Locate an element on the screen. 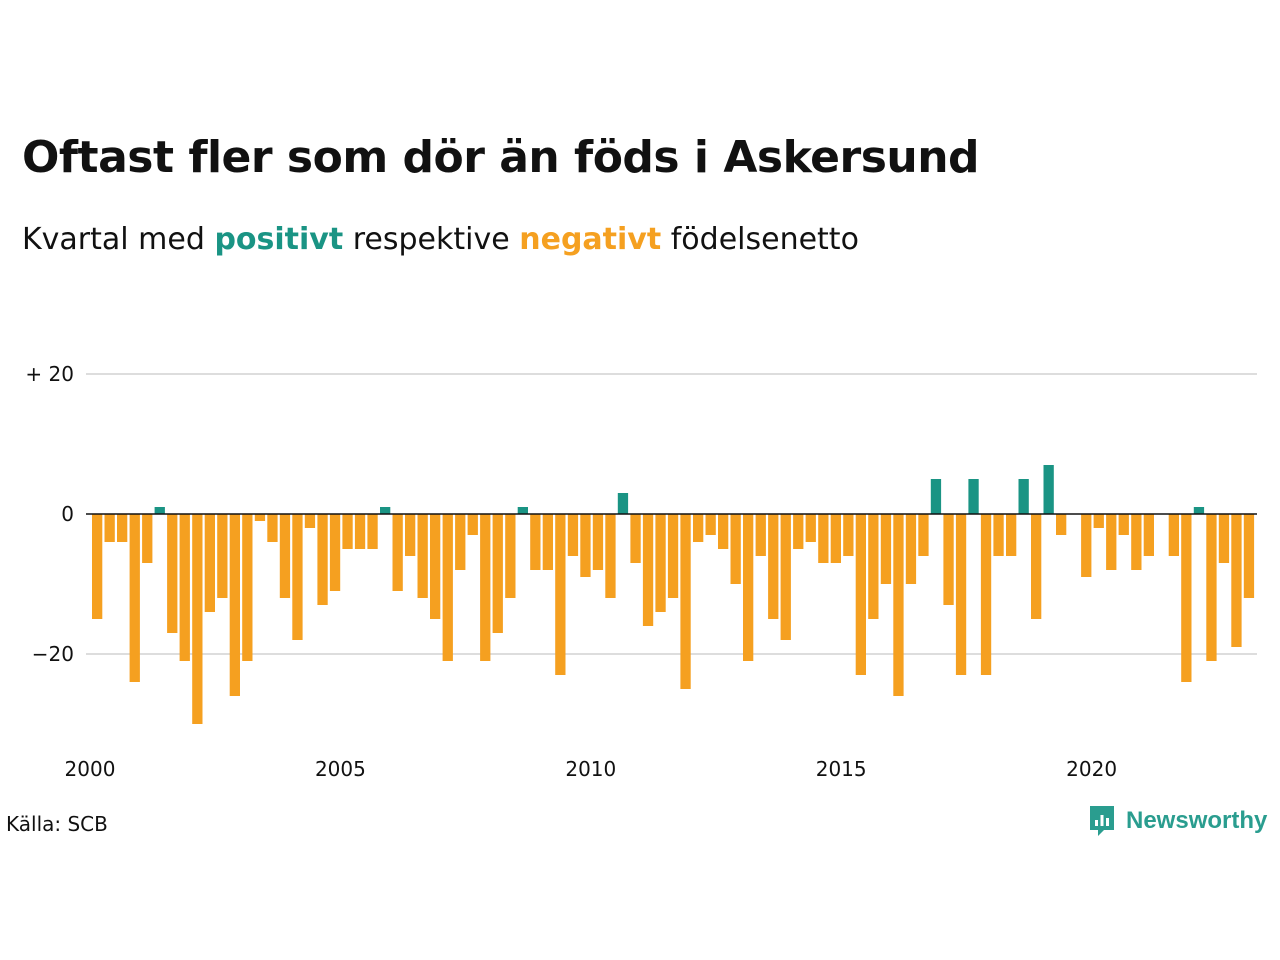 Image resolution: width=1280 pixels, height=960 pixels. x-tick-labels: 2000 2005 2010 2015 2020 is located at coordinates (591, 769).